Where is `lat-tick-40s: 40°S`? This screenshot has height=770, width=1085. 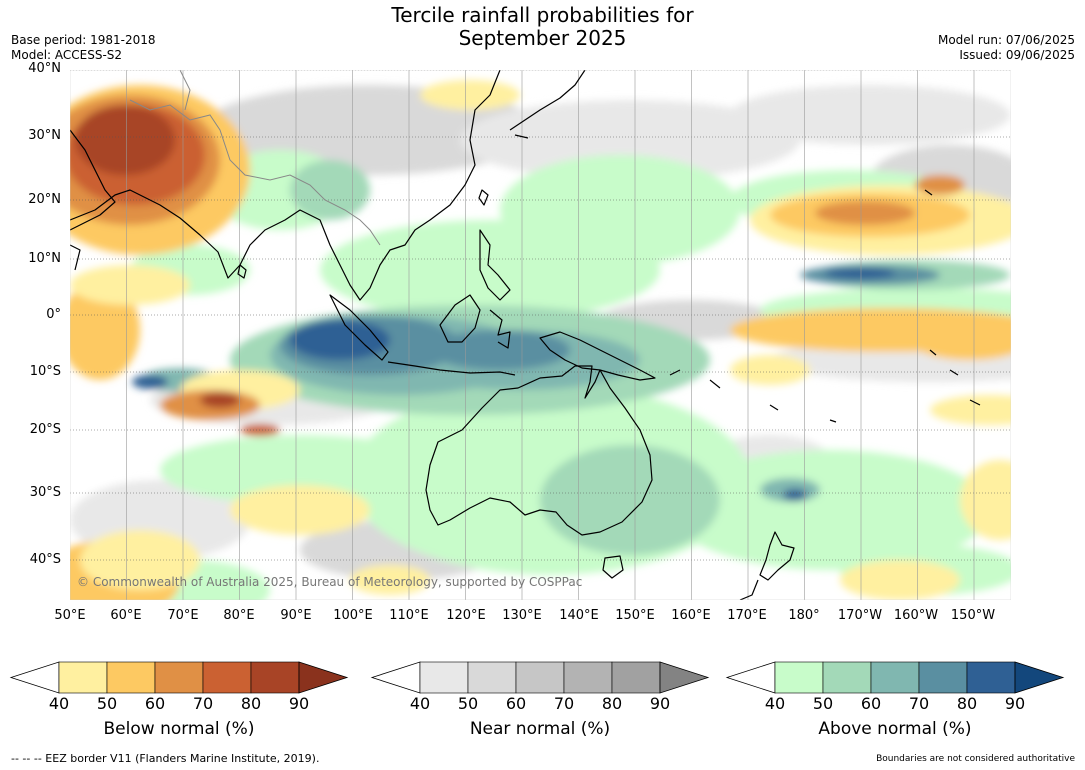 lat-tick-40s: 40°S is located at coordinates (45, 559).